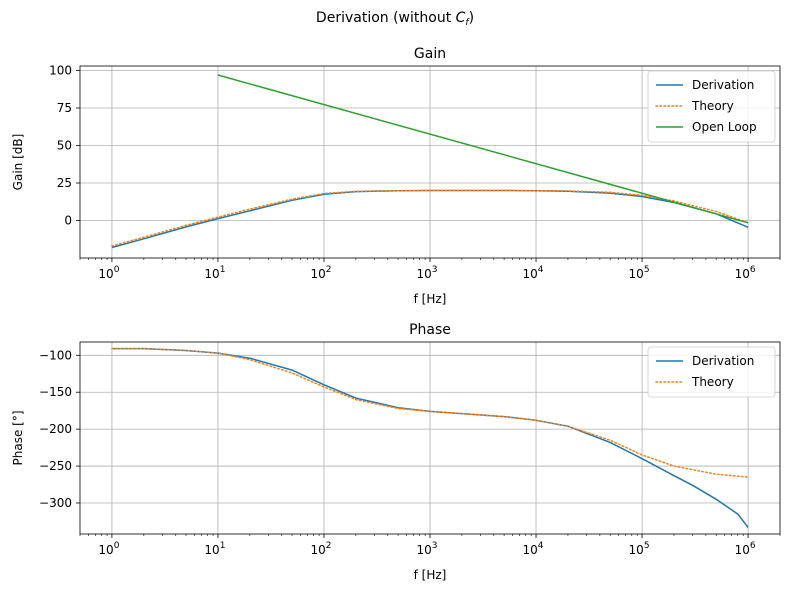 This screenshot has height=592, width=790. Describe the element at coordinates (533, 273) in the screenshot. I see `gain-x-tick-label: 10⁴` at that location.